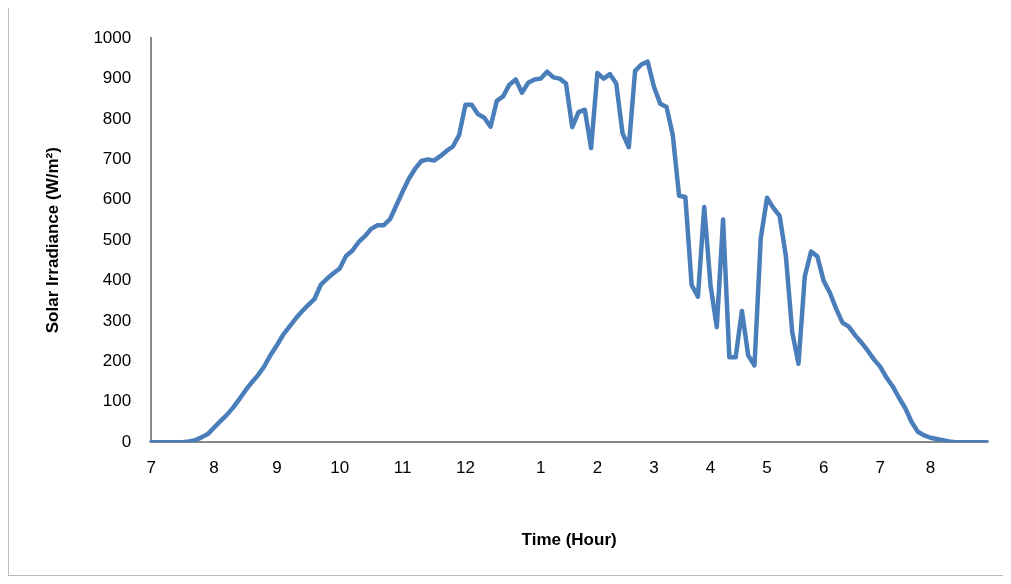  What do you see at coordinates (126, 441) in the screenshot?
I see `y-tick-label: 0` at bounding box center [126, 441].